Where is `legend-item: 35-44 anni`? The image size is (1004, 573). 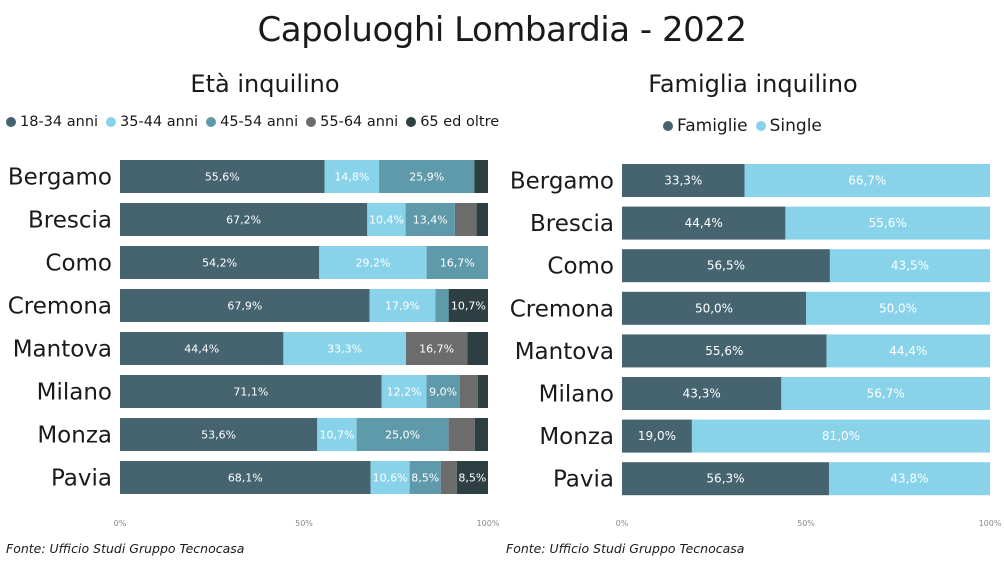 legend-item: 35-44 anni is located at coordinates (152, 122).